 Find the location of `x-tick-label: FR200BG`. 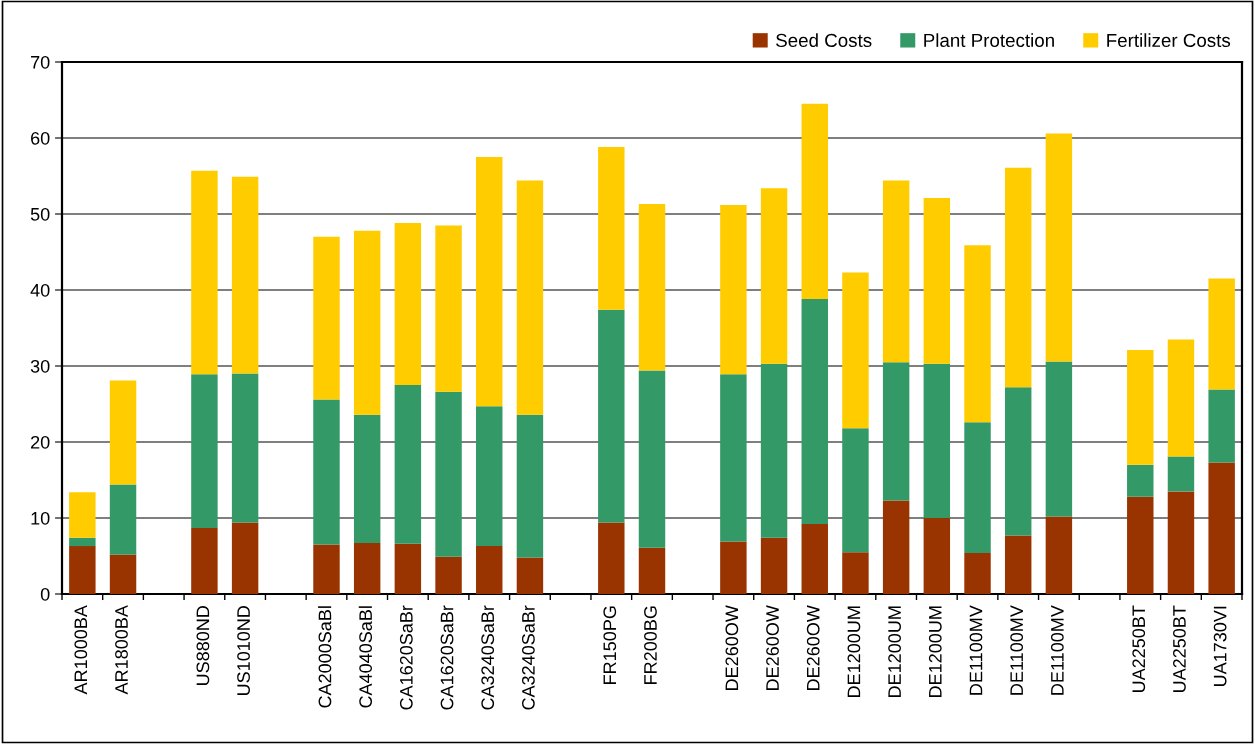

x-tick-label: FR200BG is located at coordinates (650, 645).